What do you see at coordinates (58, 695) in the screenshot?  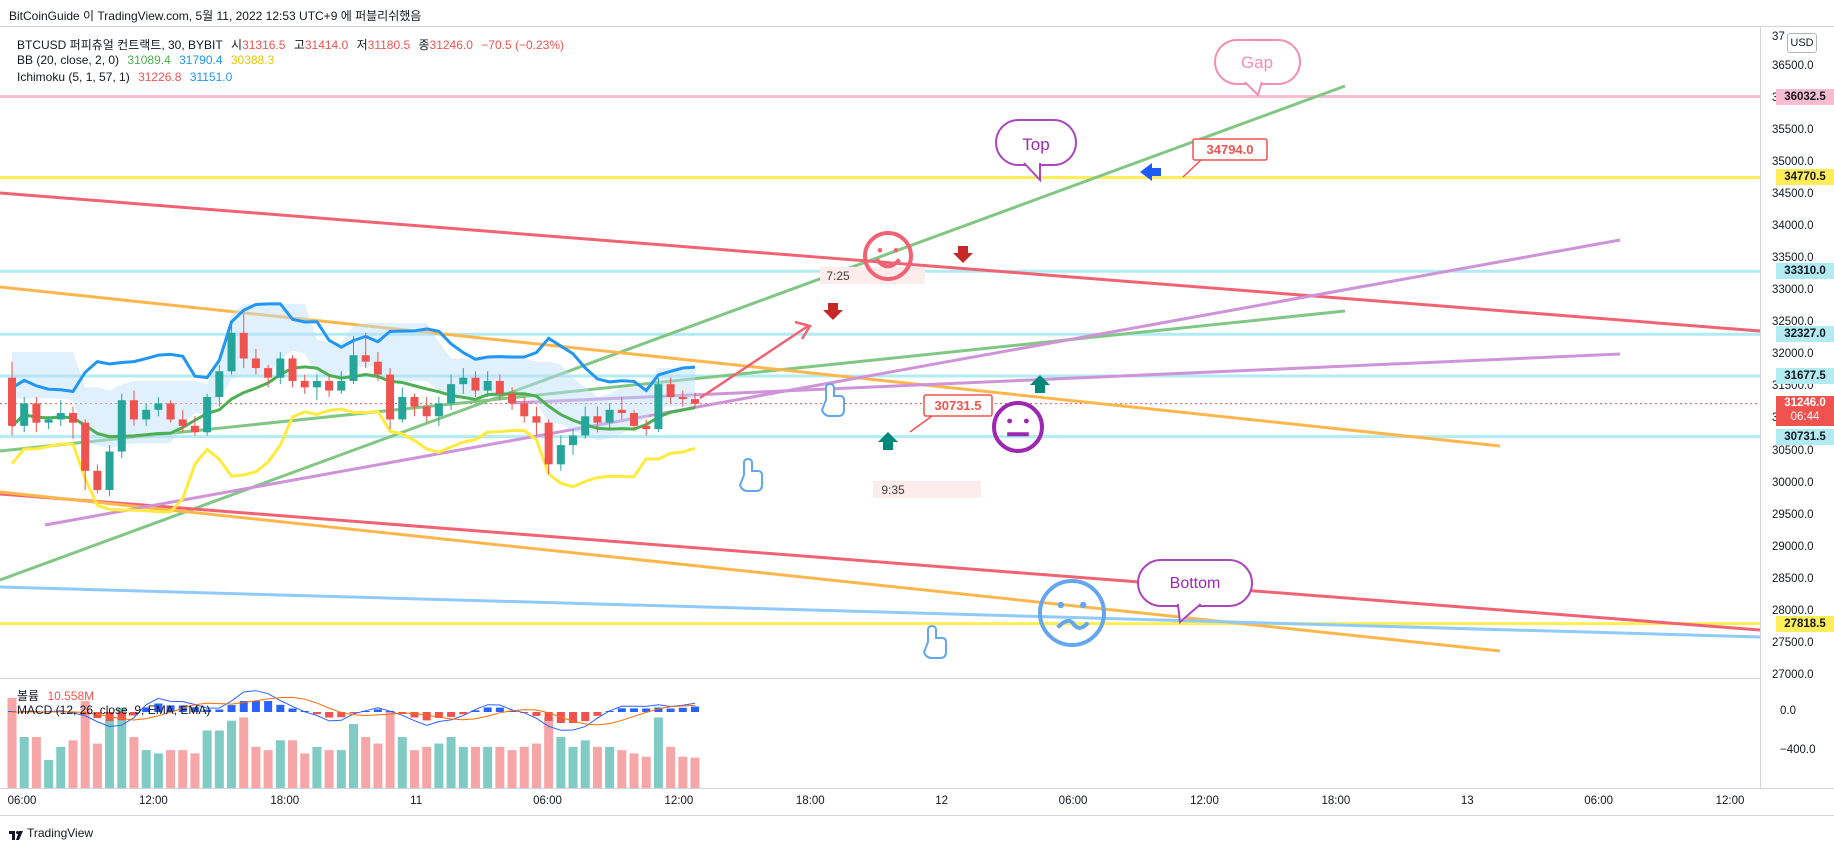 I see `volume-legend: 볼륨 10.558M` at bounding box center [58, 695].